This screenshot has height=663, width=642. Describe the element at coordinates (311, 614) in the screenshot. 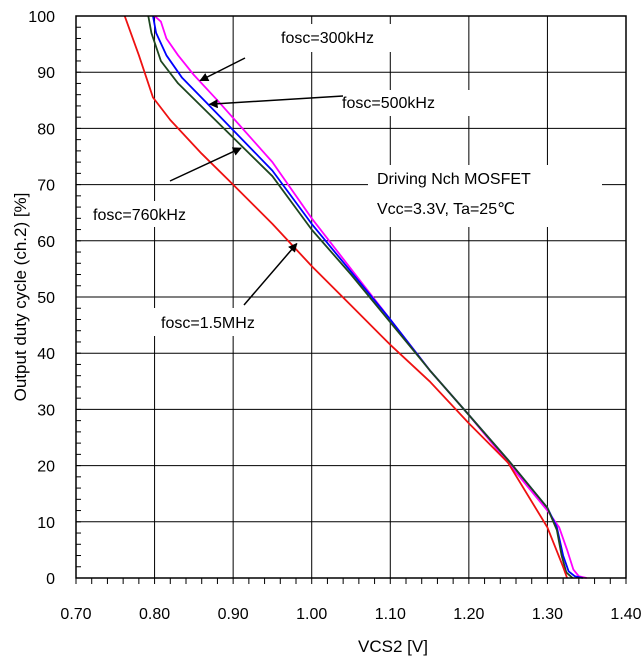

I see `x-tick-label: 1.00` at that location.